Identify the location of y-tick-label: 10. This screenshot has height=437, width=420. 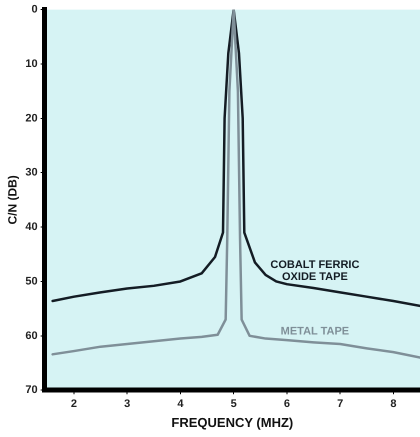
(31, 64).